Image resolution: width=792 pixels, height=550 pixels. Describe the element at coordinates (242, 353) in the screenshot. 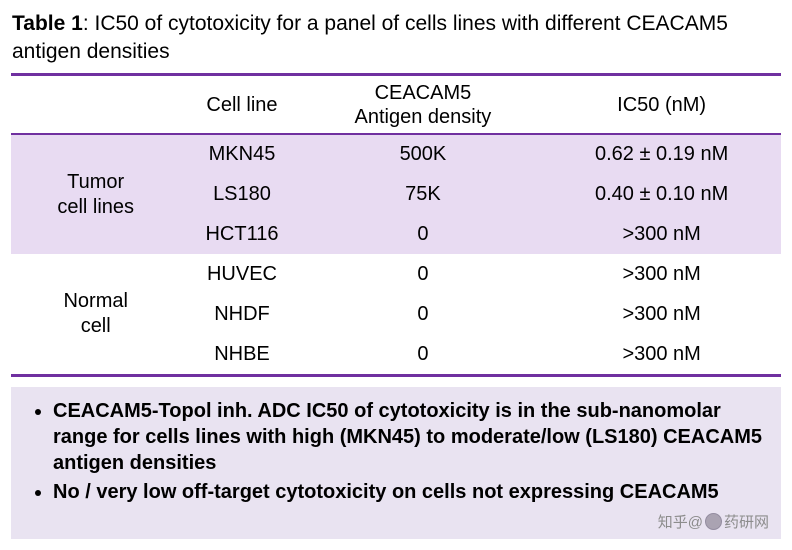

I see `cell-line-value: NHBE` at that location.